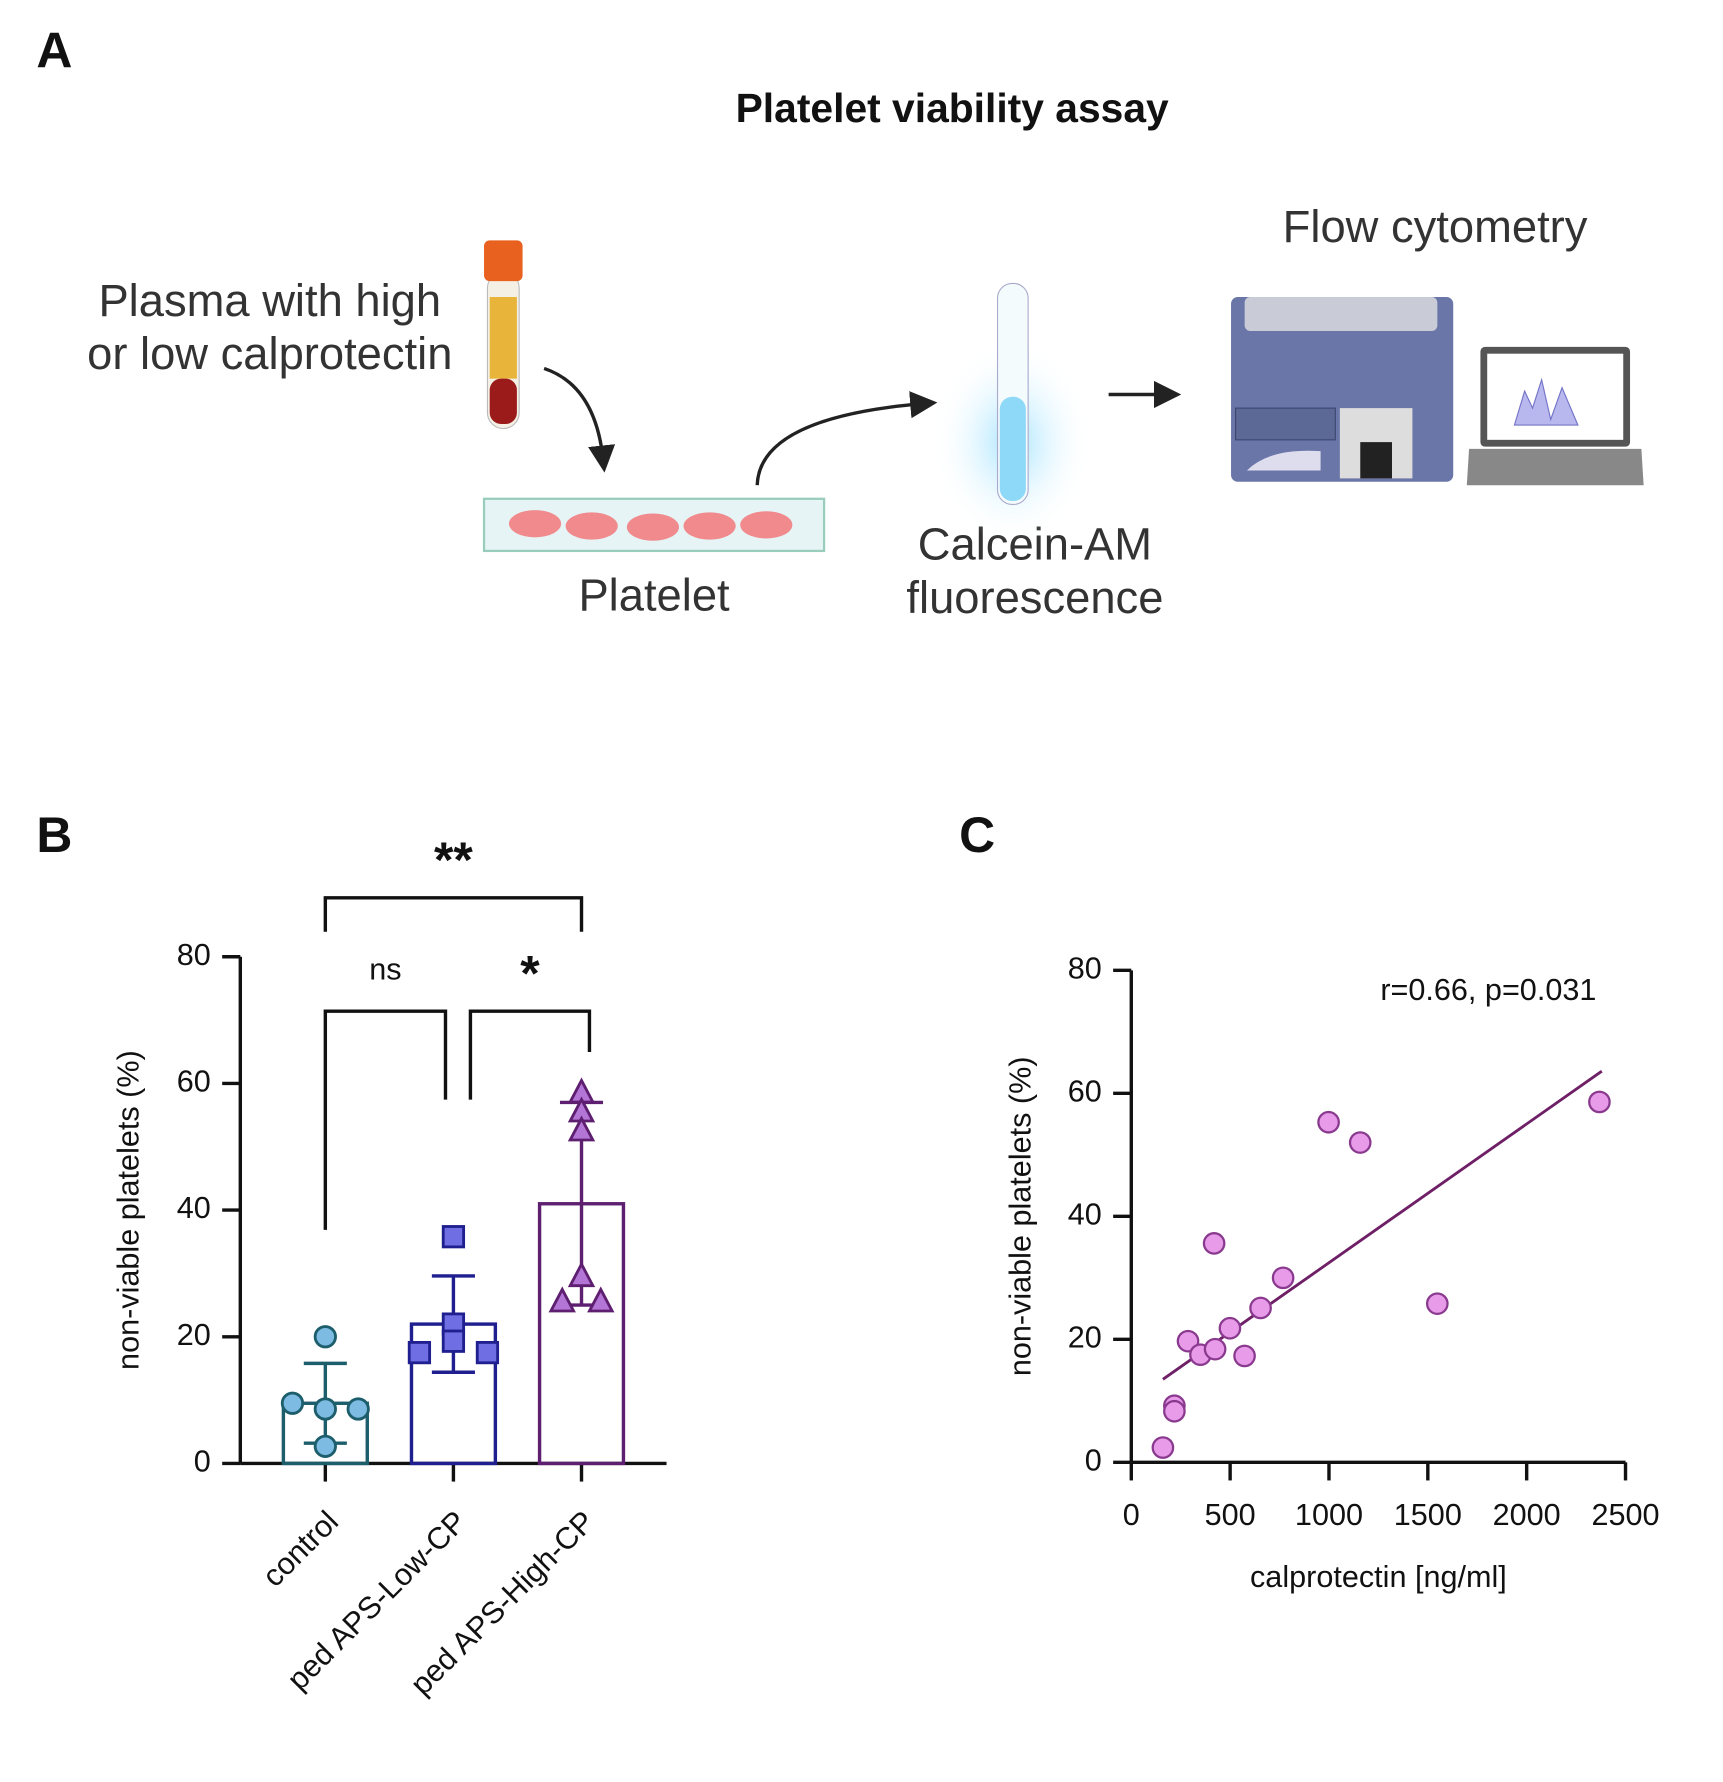 Image resolution: width=1723 pixels, height=1782 pixels. Describe the element at coordinates (1131, 1515) in the screenshot. I see `x-tick-label: 0` at that location.